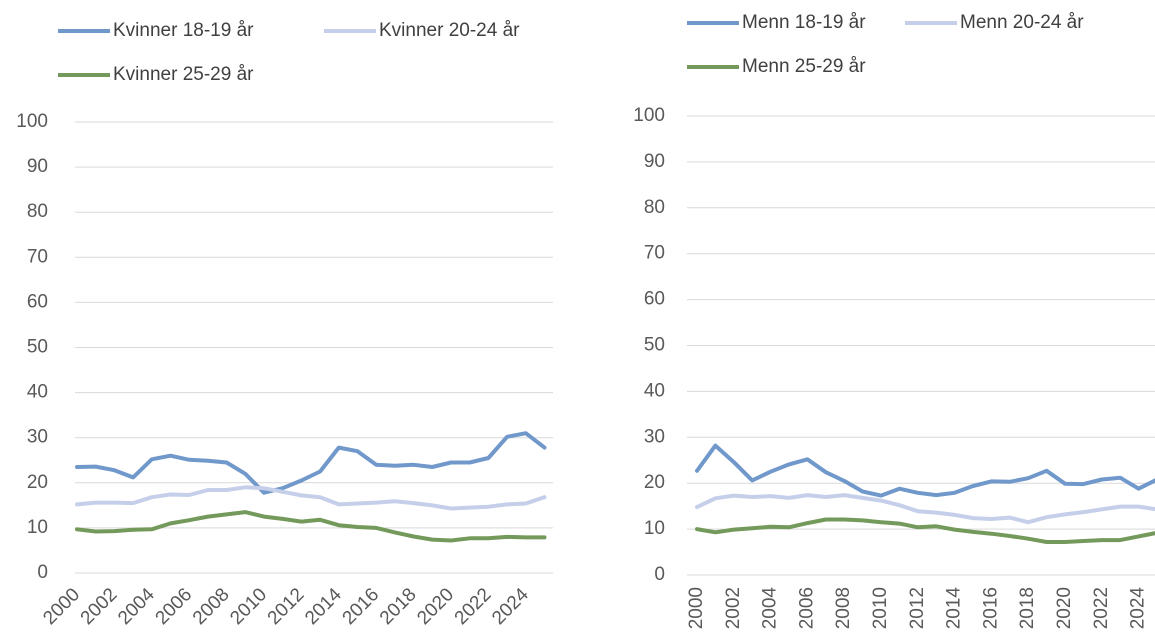  Describe the element at coordinates (804, 66) in the screenshot. I see `legend-label: Menn 25-29 år` at that location.